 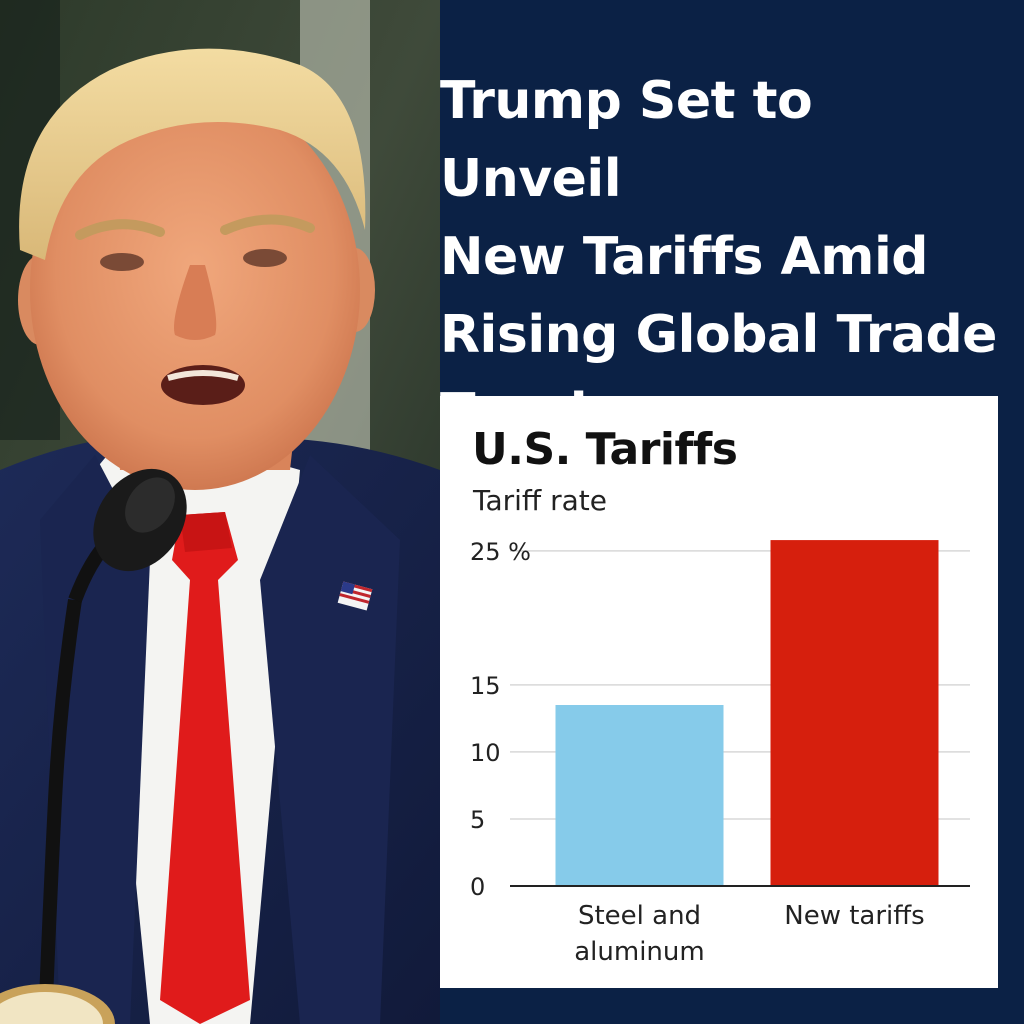 What do you see at coordinates (500, 552) in the screenshot?
I see `y-tick-label: 25 %` at bounding box center [500, 552].